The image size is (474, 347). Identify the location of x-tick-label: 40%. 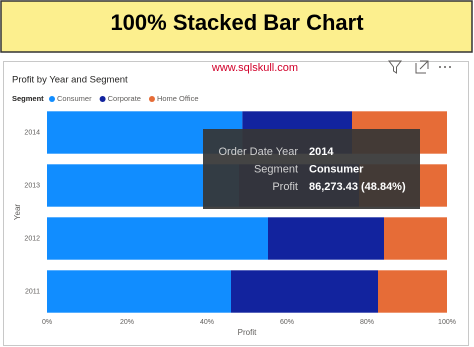
(207, 322).